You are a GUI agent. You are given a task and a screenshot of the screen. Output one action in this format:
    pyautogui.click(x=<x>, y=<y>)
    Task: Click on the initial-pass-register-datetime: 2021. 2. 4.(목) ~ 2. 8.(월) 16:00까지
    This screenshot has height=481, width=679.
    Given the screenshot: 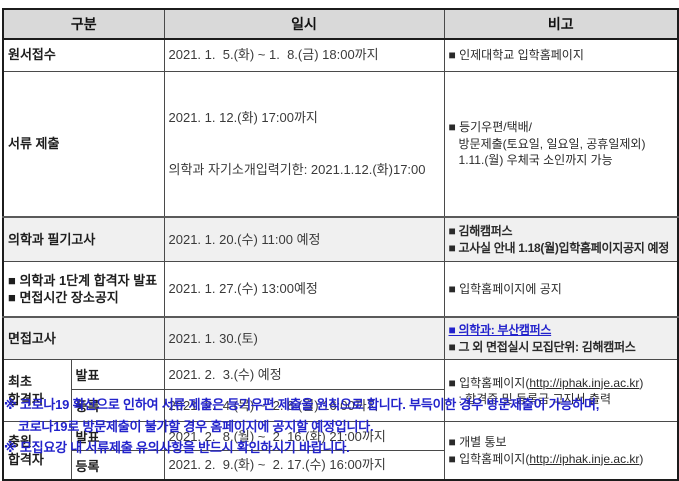 What is the action you would take?
    pyautogui.click(x=304, y=406)
    